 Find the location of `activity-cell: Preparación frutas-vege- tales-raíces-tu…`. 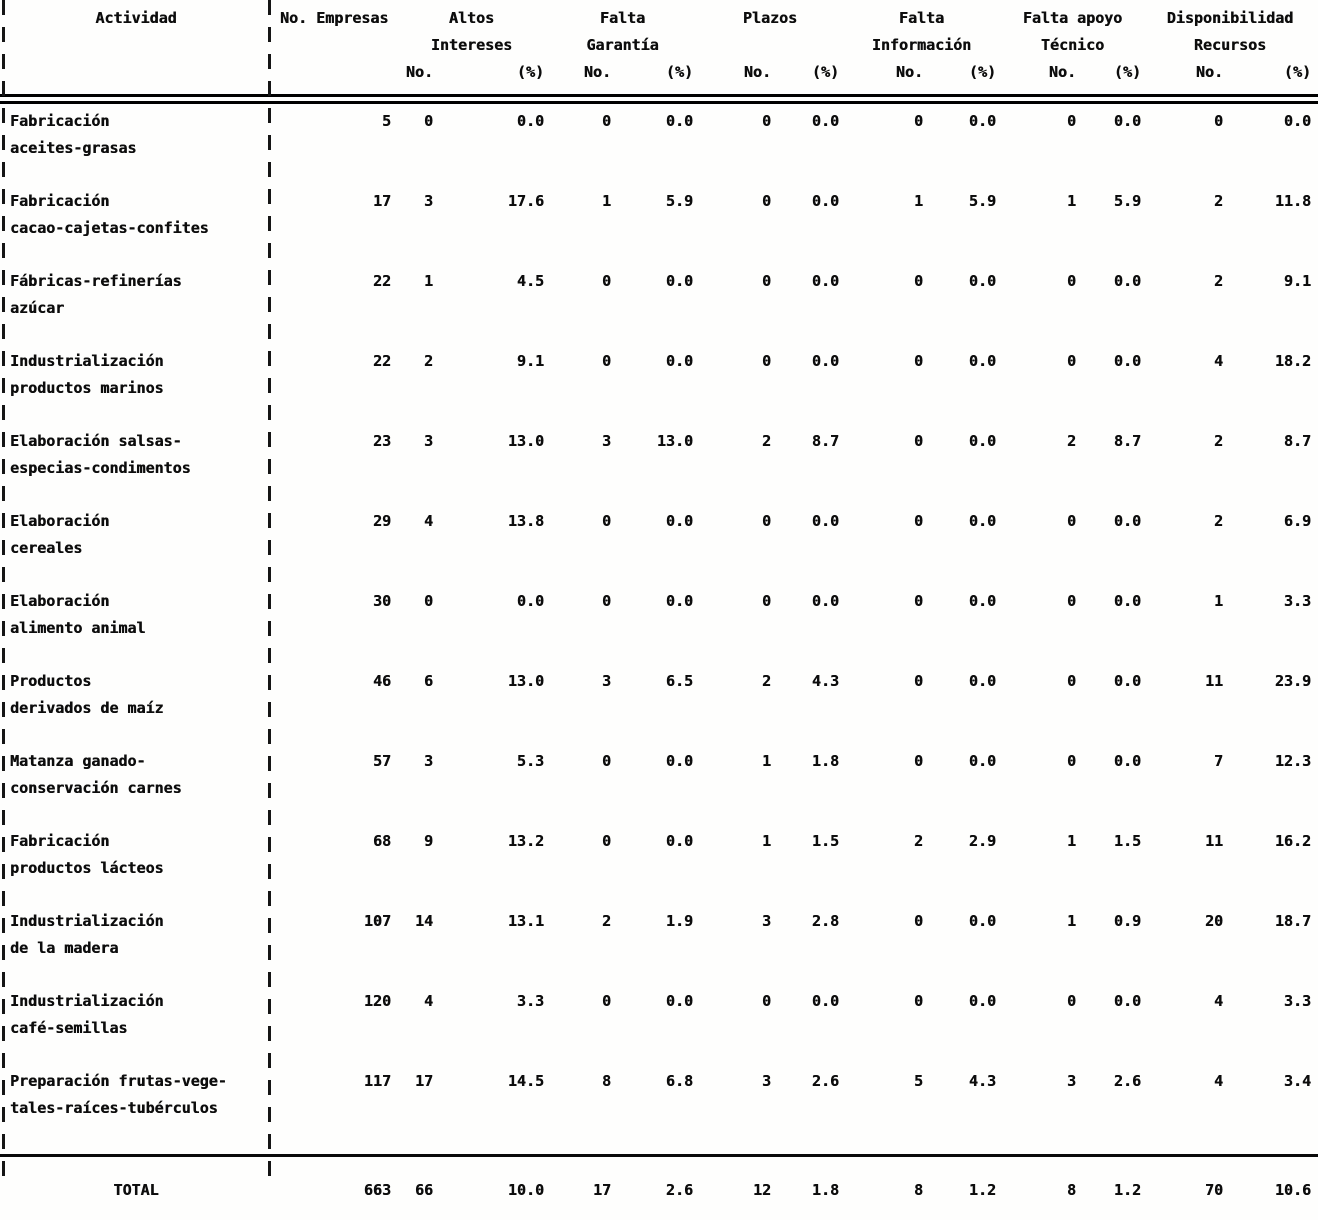

activity-cell: Preparación frutas-vege- tales-raíces-tu… is located at coordinates (136, 1108).